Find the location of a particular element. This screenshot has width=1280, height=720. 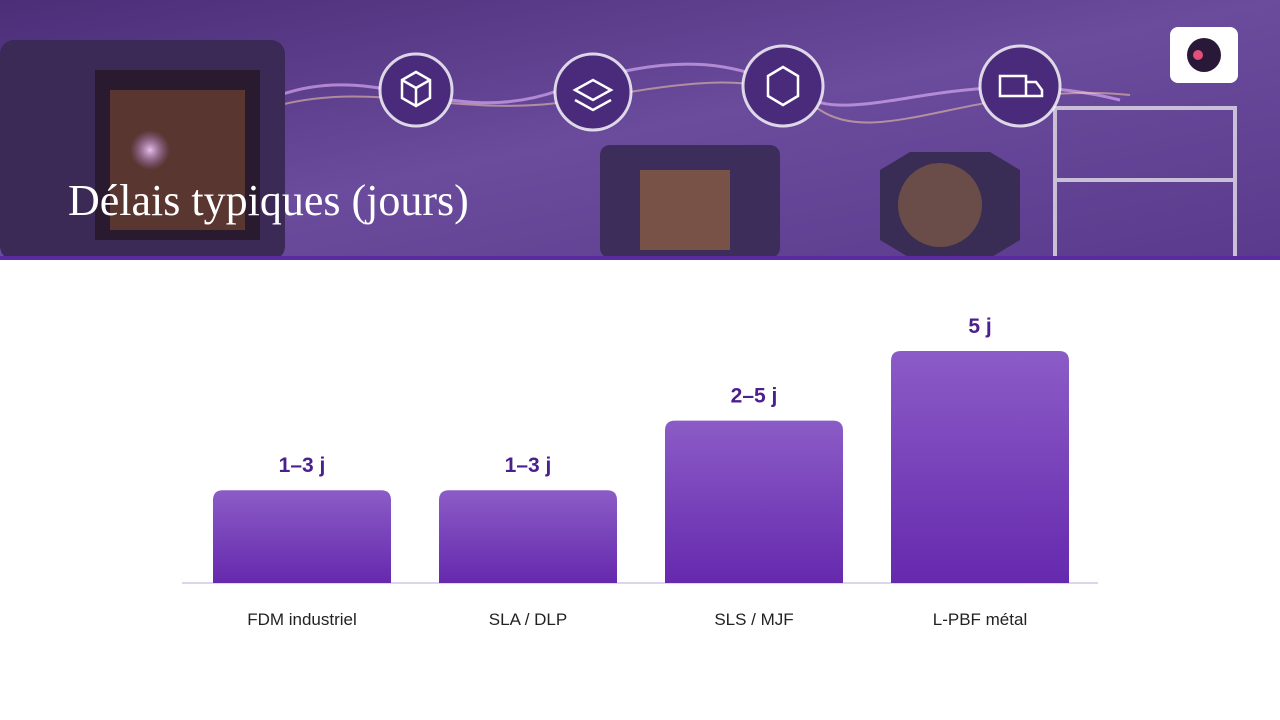

x-tick-label: SLA / DLP is located at coordinates (528, 619).